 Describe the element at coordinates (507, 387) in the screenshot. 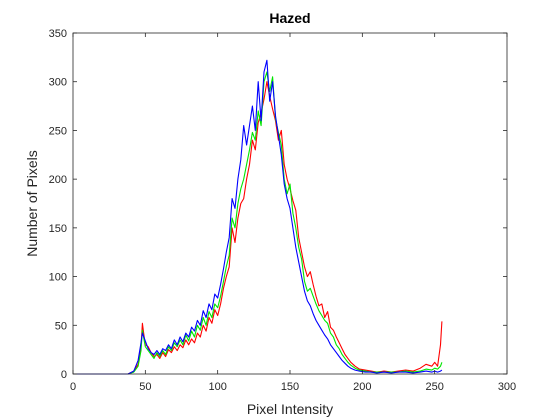

I see `x-tick-label: 300` at that location.